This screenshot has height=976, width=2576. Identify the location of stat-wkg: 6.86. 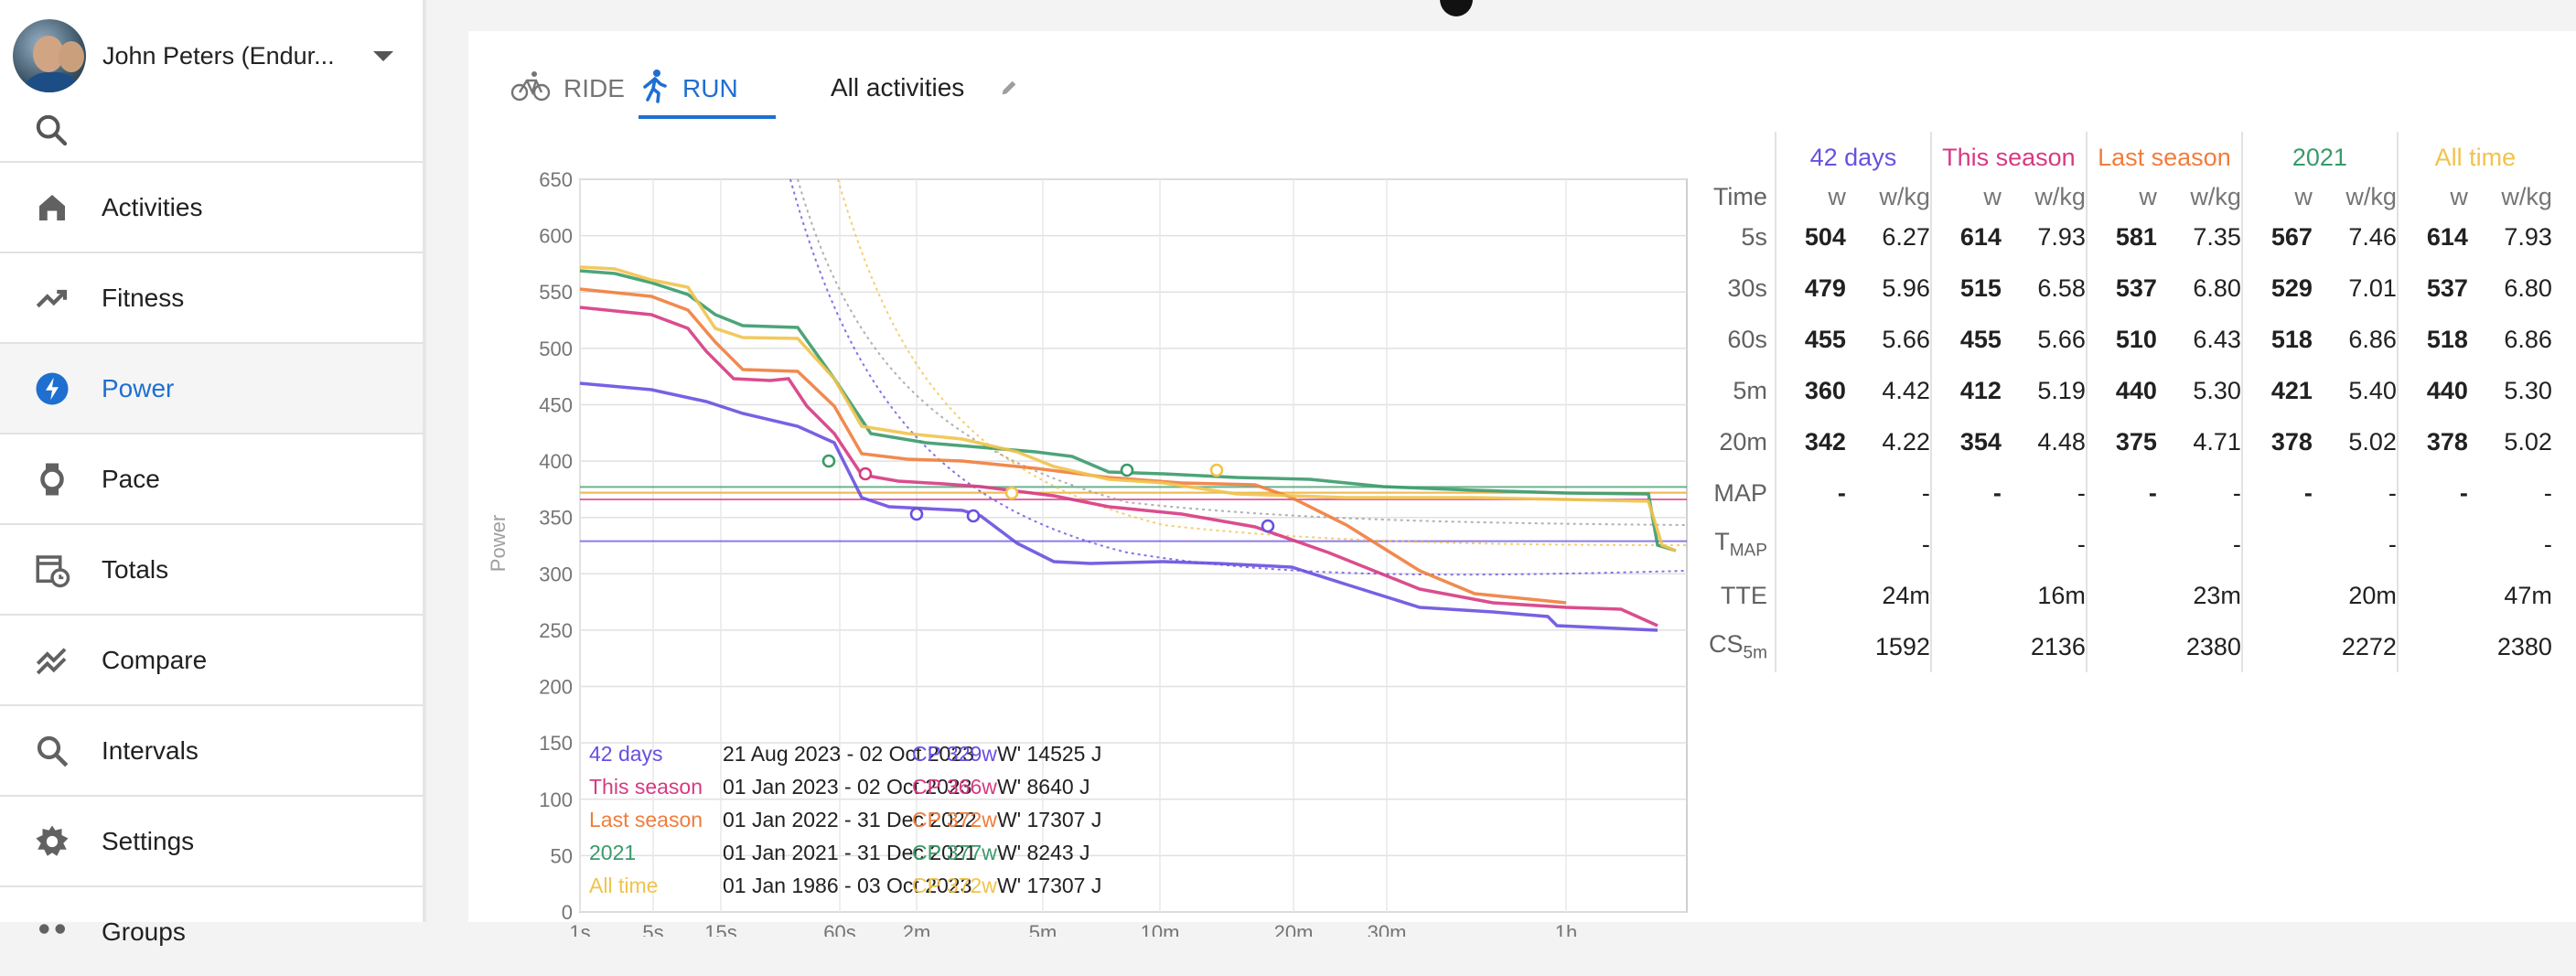
(2373, 339).